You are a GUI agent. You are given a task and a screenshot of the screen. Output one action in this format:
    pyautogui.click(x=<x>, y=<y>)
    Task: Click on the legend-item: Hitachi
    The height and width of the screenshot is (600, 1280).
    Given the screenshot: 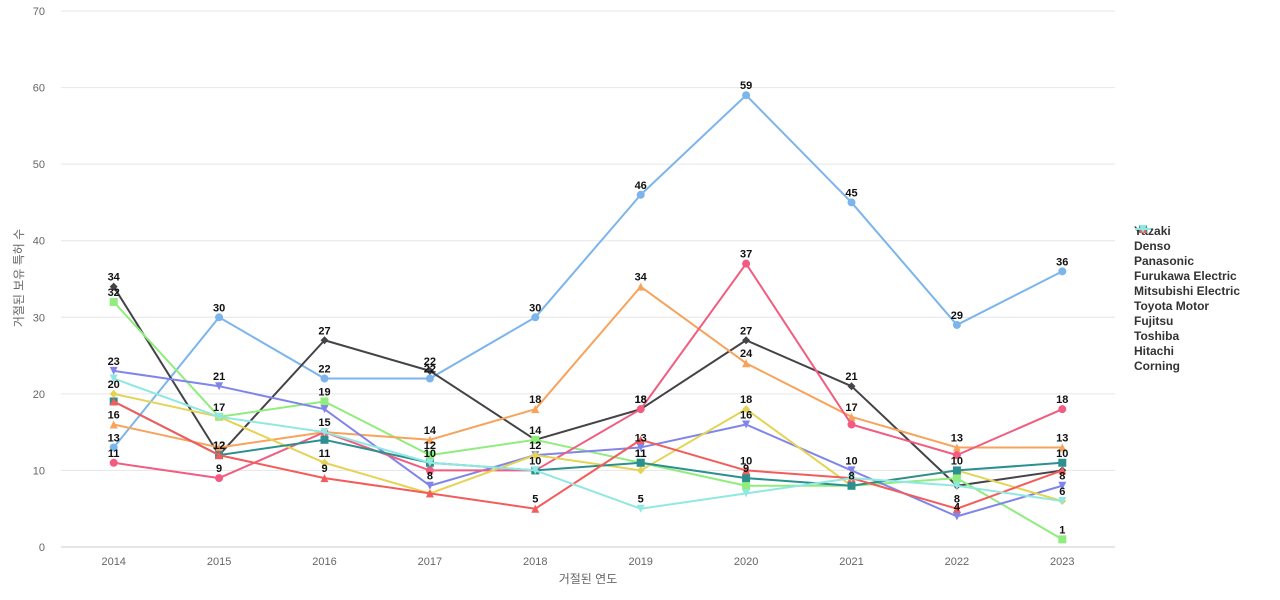 What is the action you would take?
    pyautogui.click(x=1187, y=291)
    